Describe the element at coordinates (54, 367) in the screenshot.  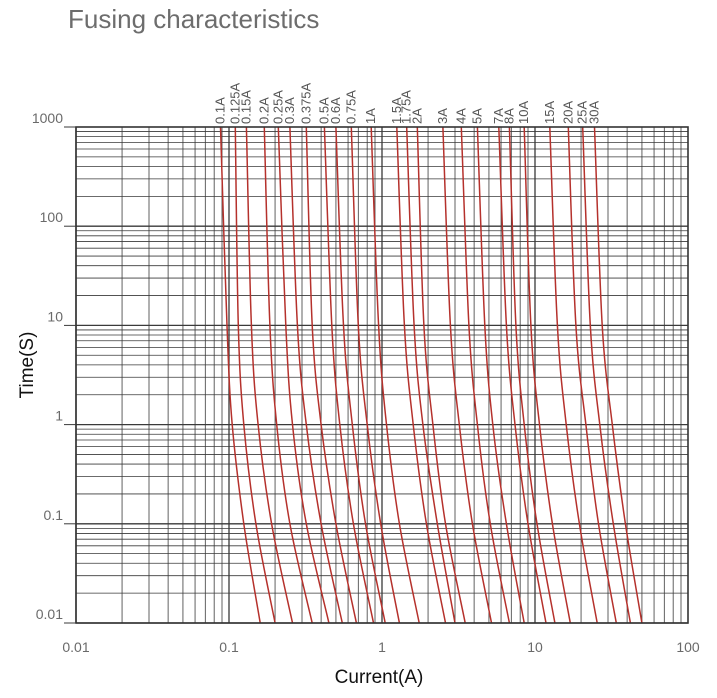
I see `y-ticks: 0.01 0.1 1 10 100 1000` at that location.